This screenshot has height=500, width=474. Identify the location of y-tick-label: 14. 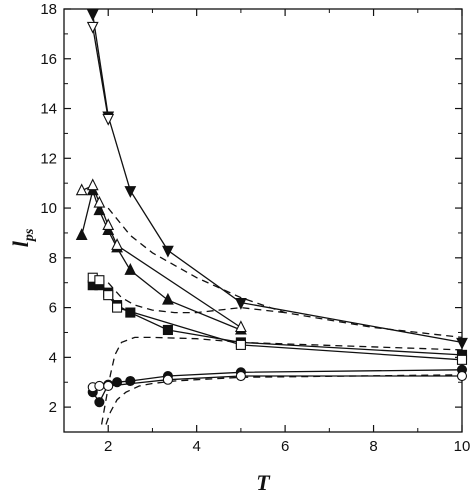
(48, 109).